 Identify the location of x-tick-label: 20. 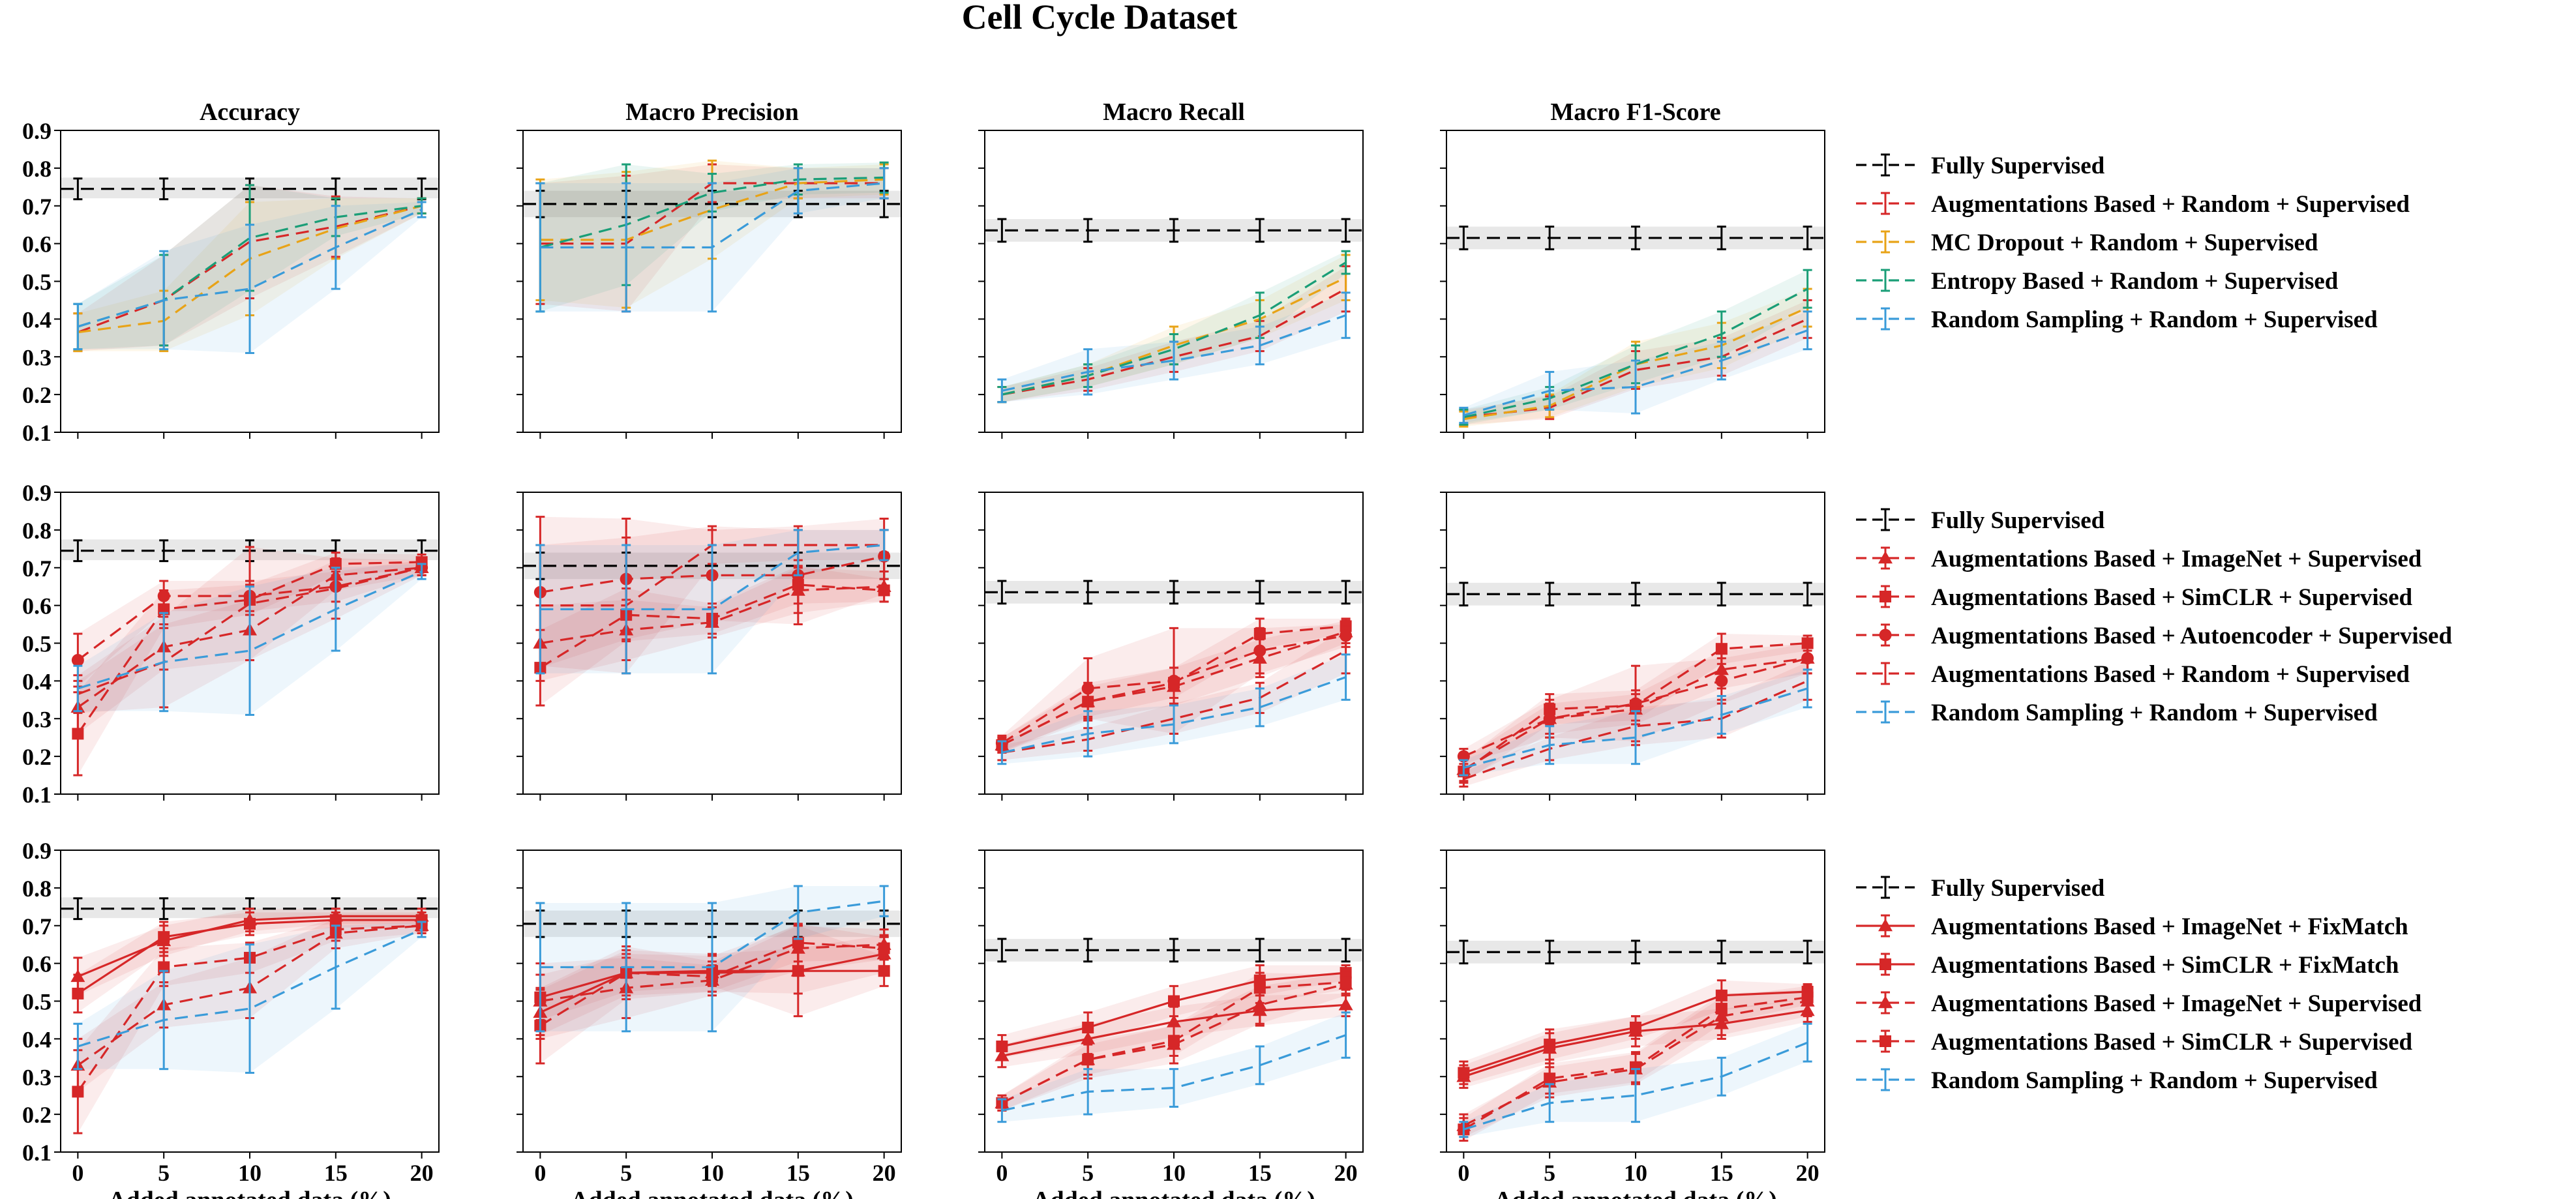
(884, 1173).